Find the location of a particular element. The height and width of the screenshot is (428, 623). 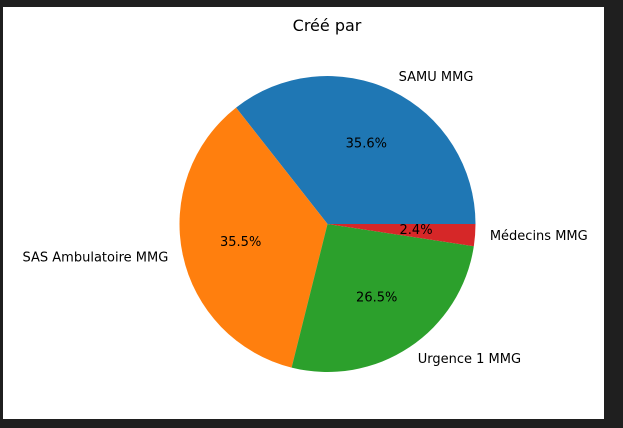

slice-category-label: SAS Ambulatoire MMG is located at coordinates (96, 258).